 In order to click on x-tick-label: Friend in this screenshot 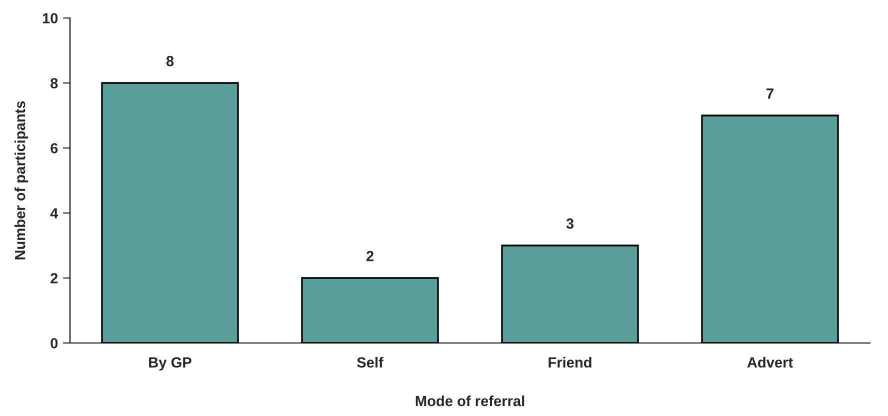, I will do `click(570, 362)`.